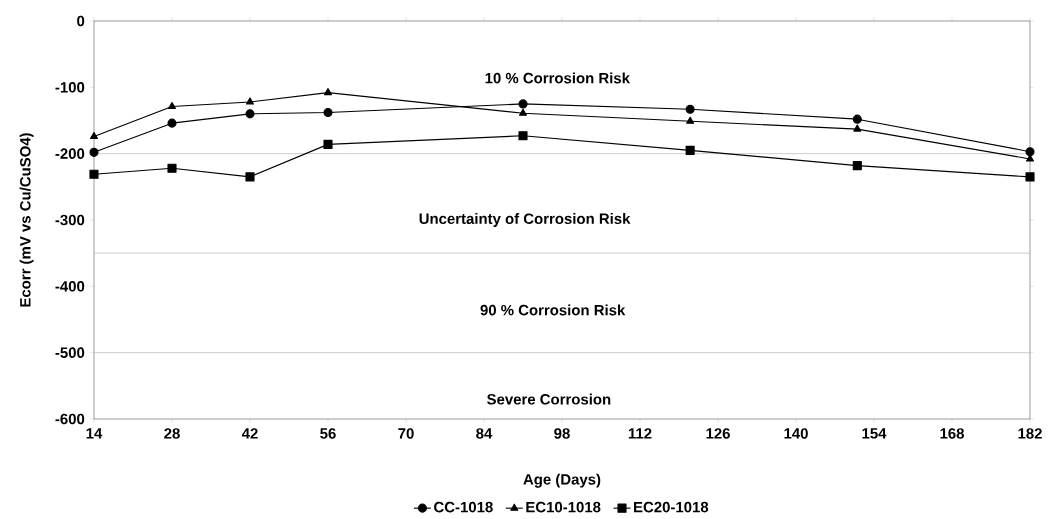 The width and height of the screenshot is (1058, 519). I want to click on x-tick-label: 154, so click(874, 433).